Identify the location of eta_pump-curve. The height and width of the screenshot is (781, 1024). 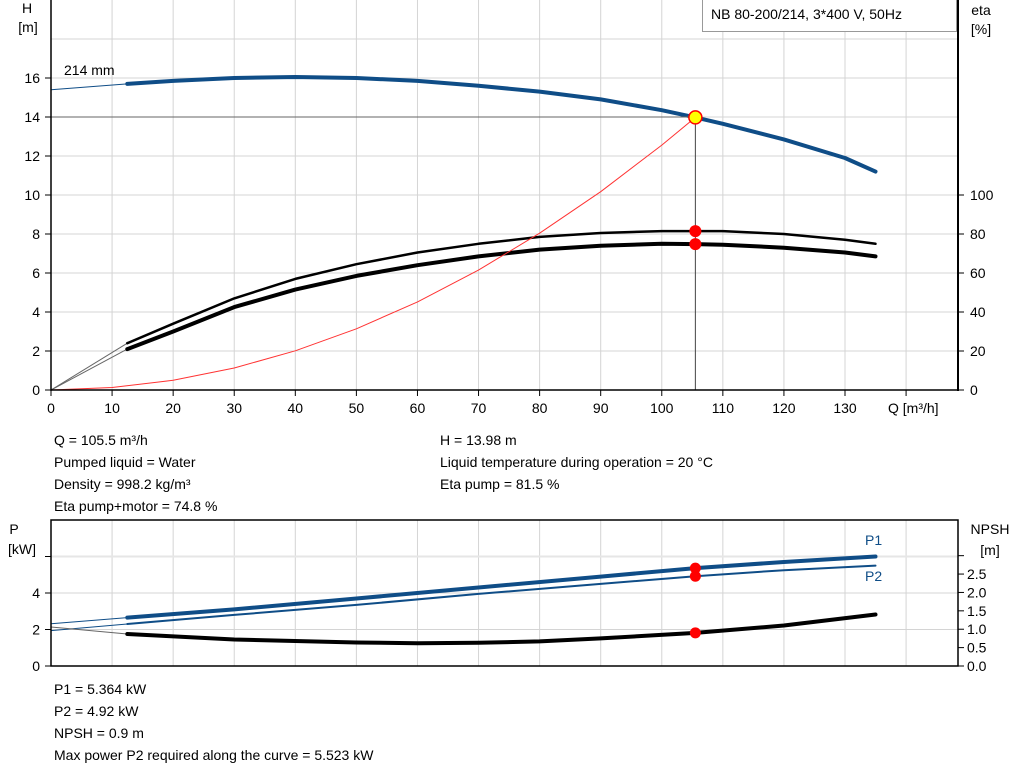
(501, 287).